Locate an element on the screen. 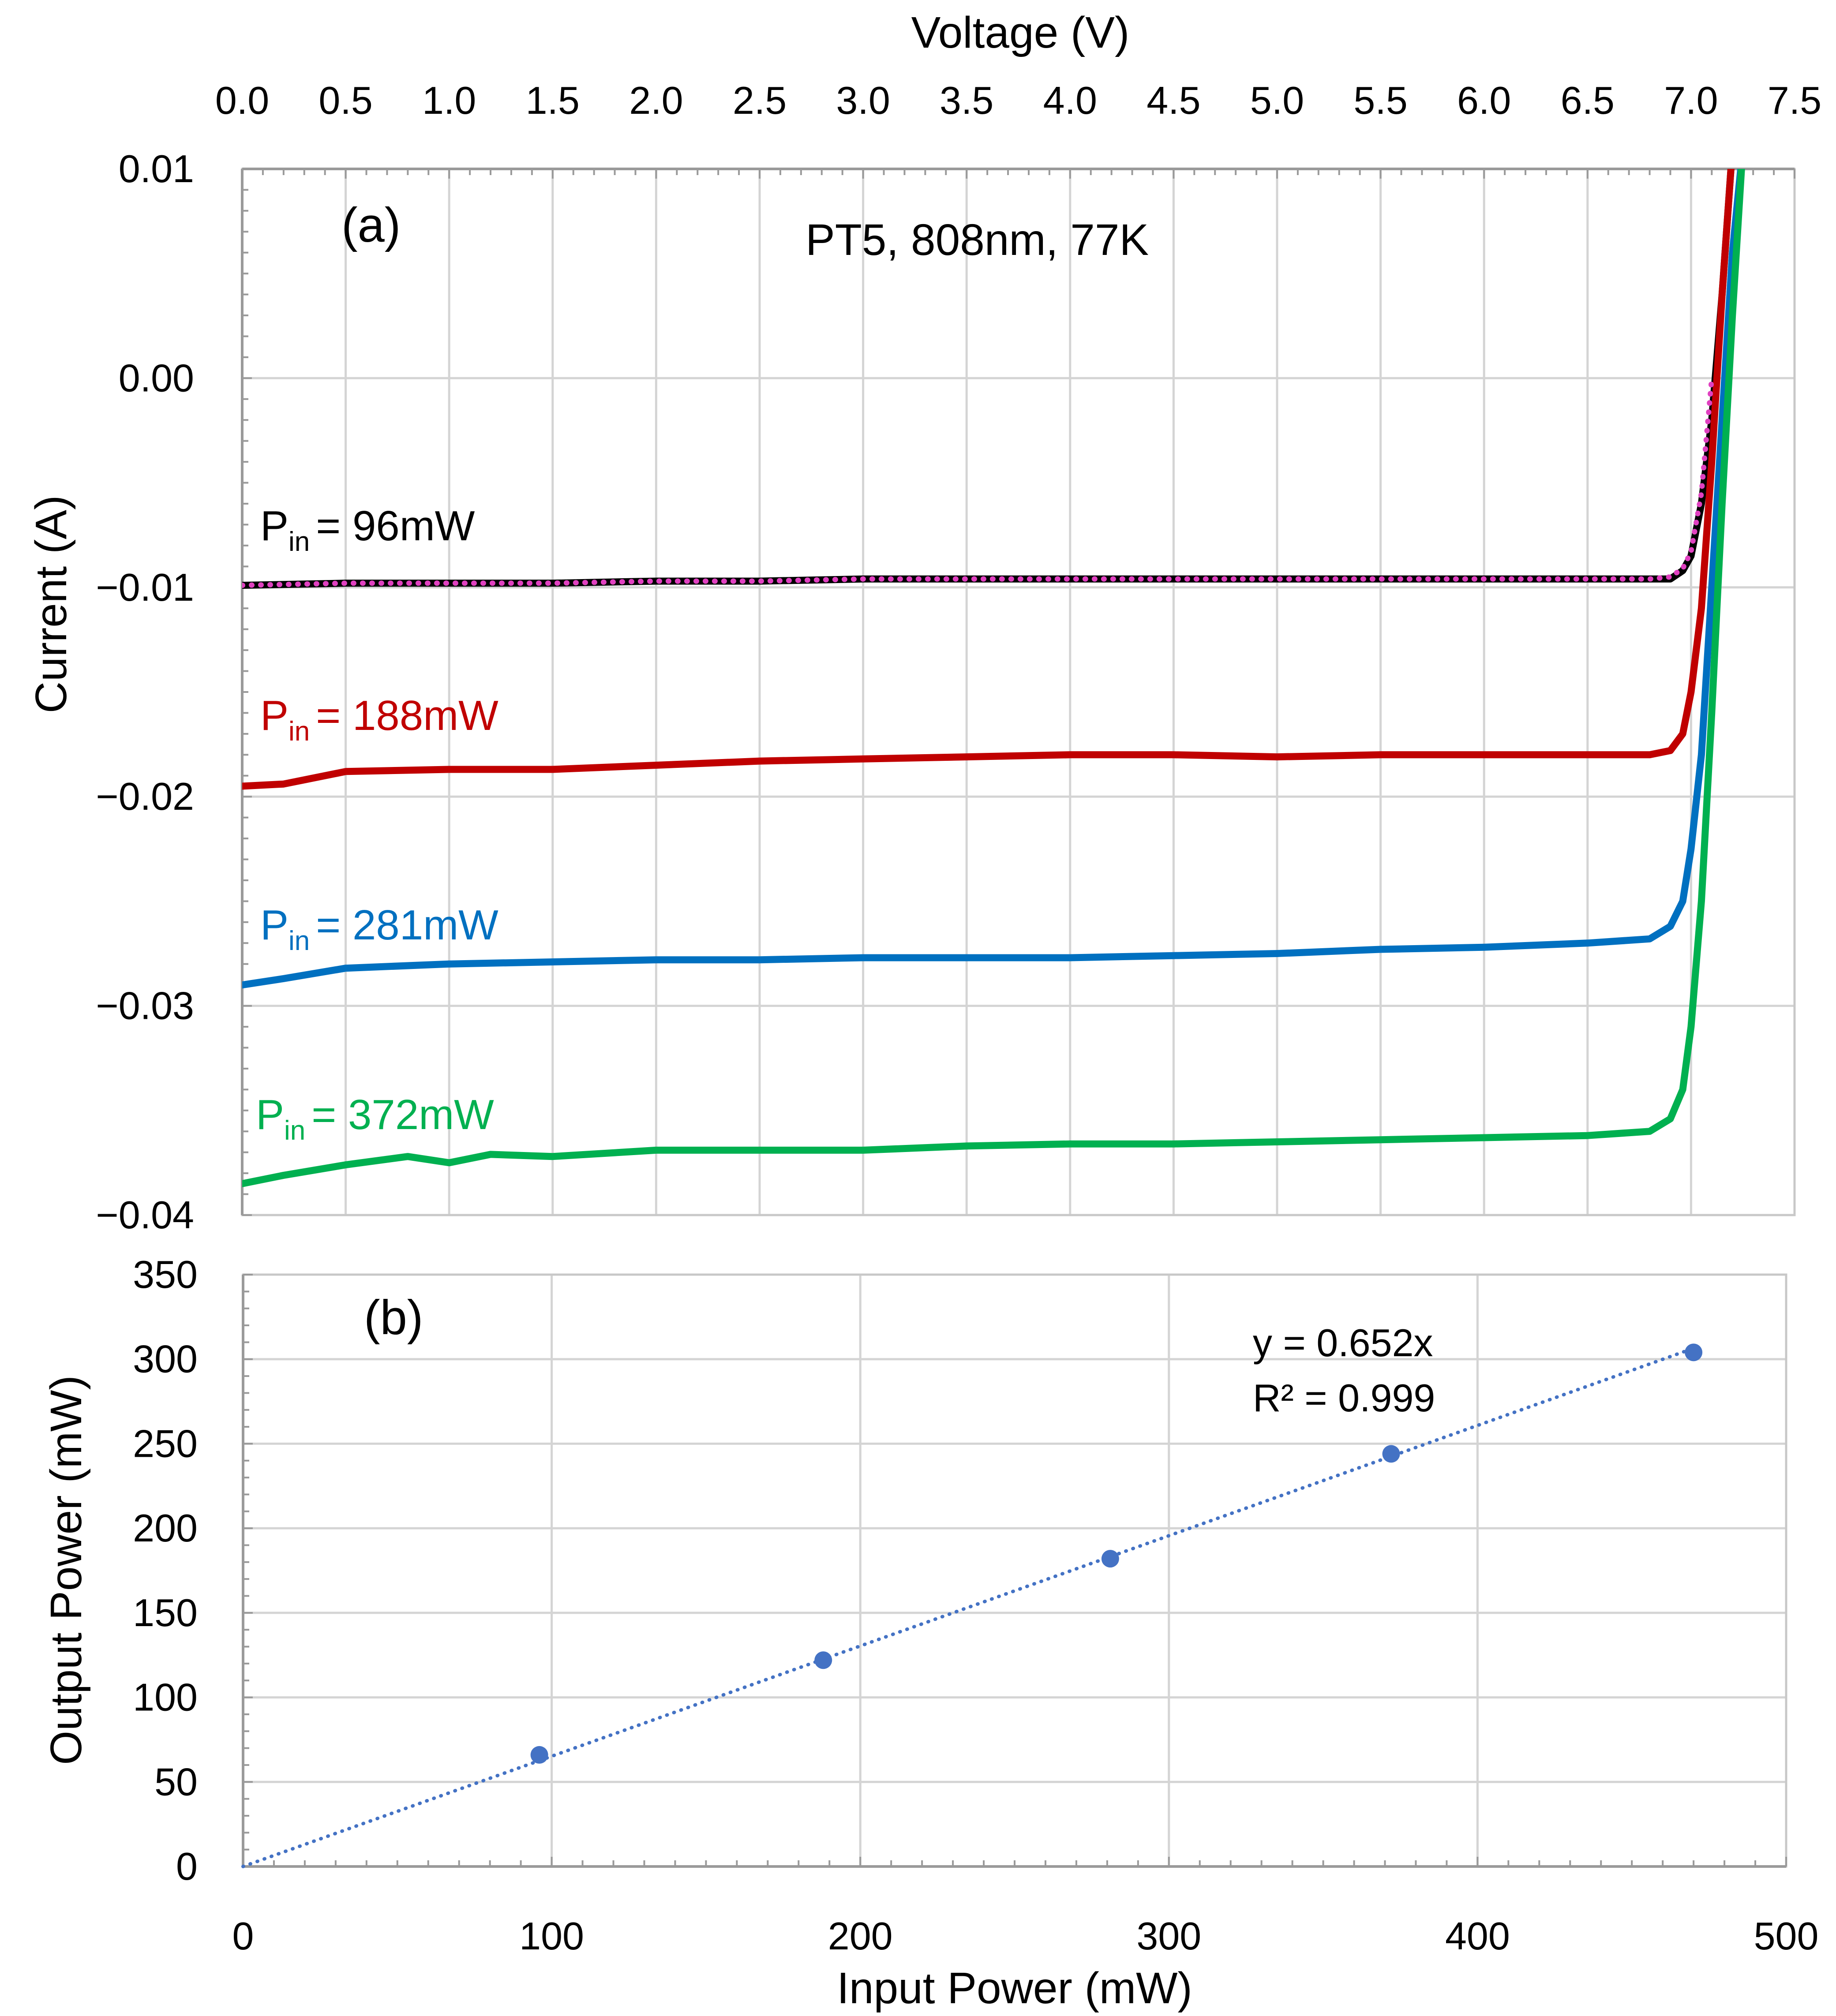 This screenshot has width=1836, height=2016. panel-a-x-tick-5-0: 5.0 is located at coordinates (1277, 100).